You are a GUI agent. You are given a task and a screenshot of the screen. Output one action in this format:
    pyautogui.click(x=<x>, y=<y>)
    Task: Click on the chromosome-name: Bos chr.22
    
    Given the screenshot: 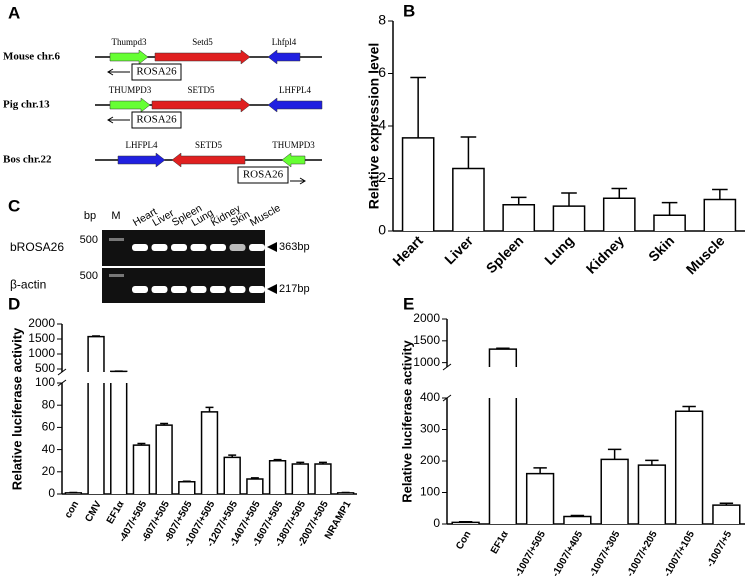 What is the action you would take?
    pyautogui.click(x=27, y=160)
    